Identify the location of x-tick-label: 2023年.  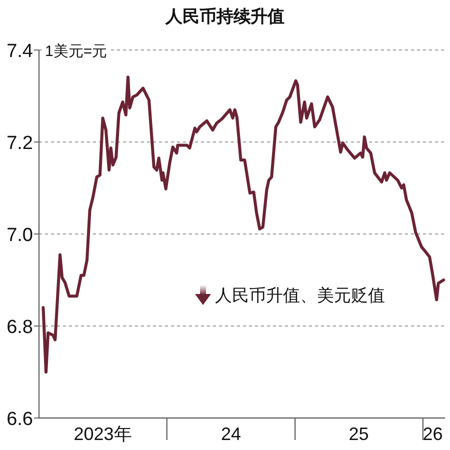
(103, 434).